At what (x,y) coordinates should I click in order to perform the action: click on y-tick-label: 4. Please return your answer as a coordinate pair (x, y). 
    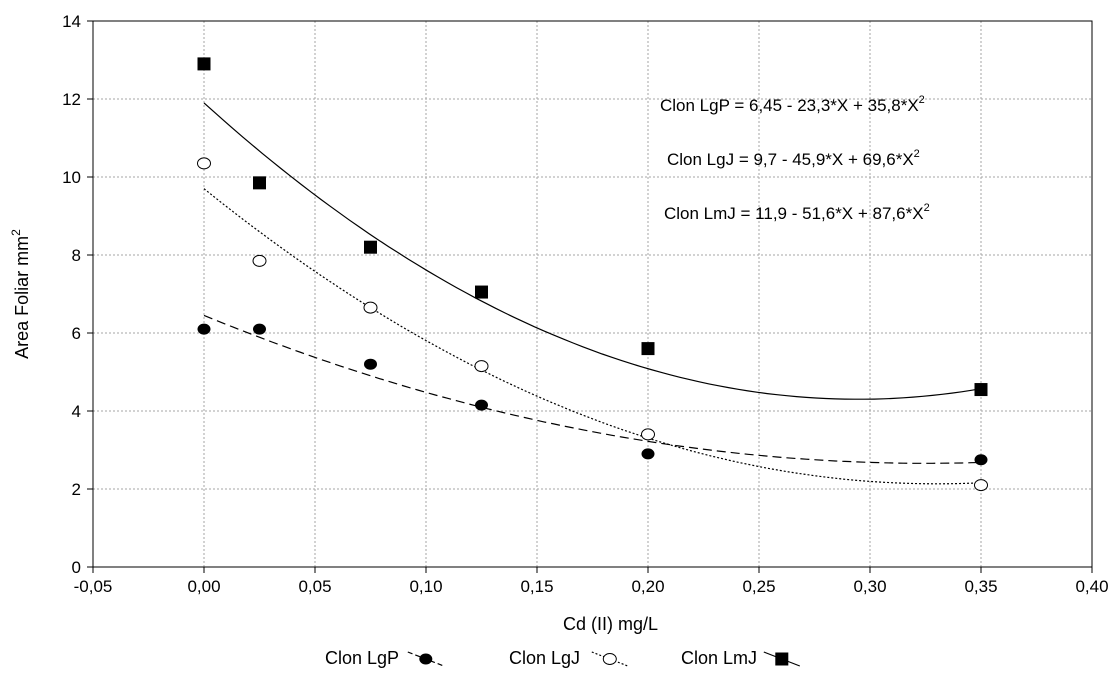
    Looking at the image, I should click on (76, 411).